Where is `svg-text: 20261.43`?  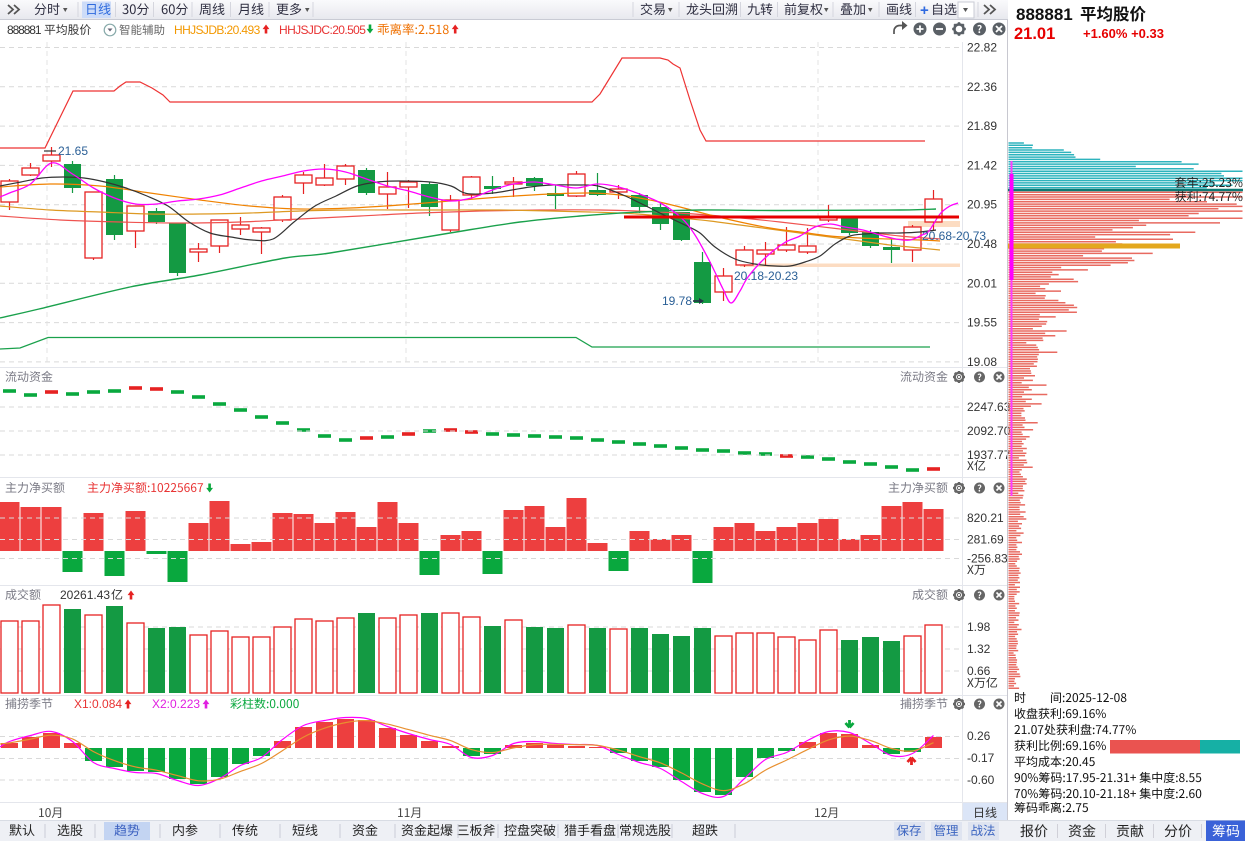 svg-text: 20261.43 is located at coordinates (85, 595).